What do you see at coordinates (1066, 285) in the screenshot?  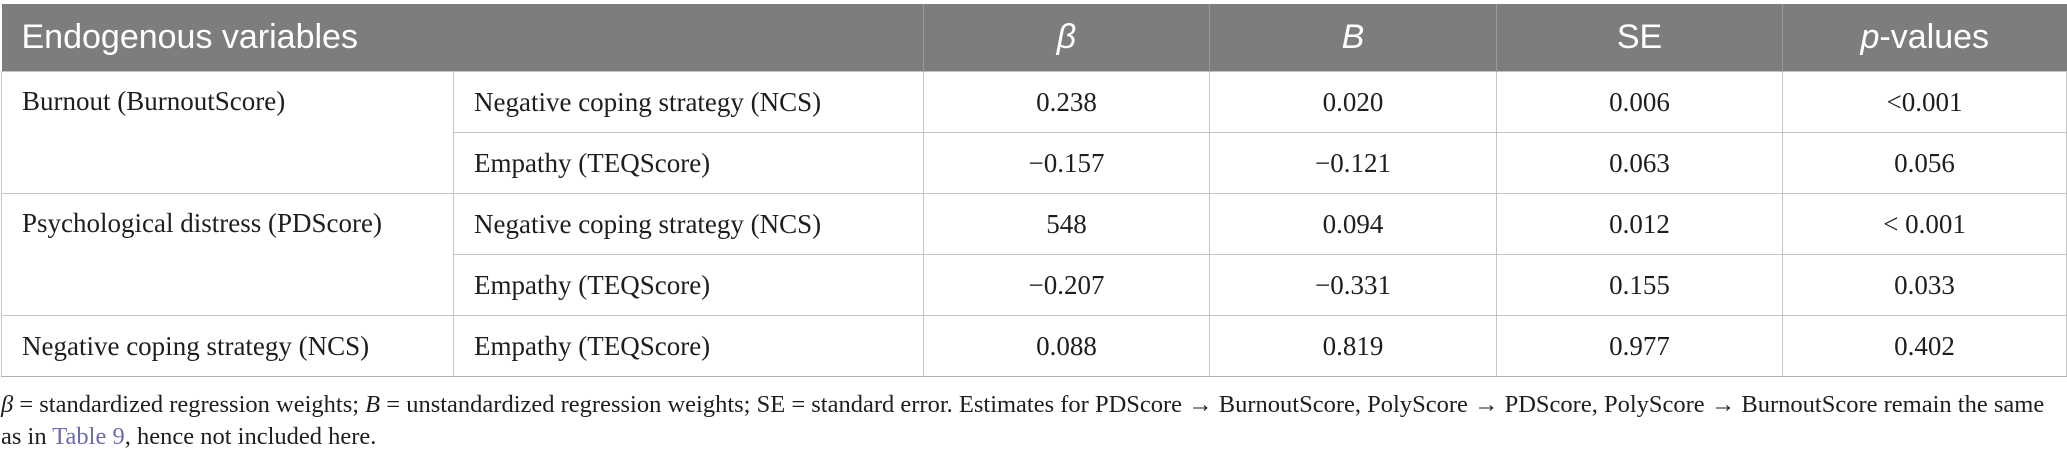 I see `beta-cell: −0.207` at bounding box center [1066, 285].